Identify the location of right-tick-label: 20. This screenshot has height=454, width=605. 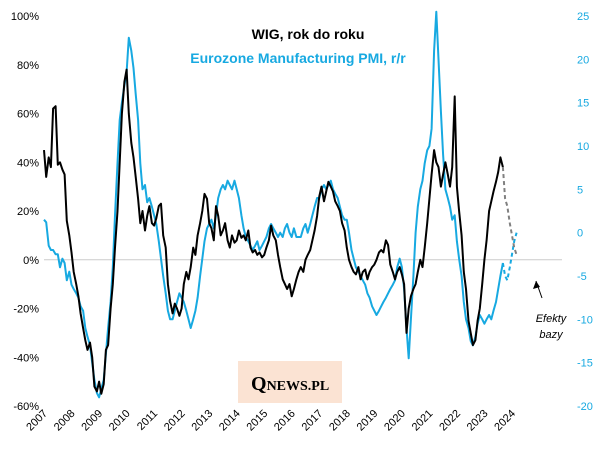
(583, 60).